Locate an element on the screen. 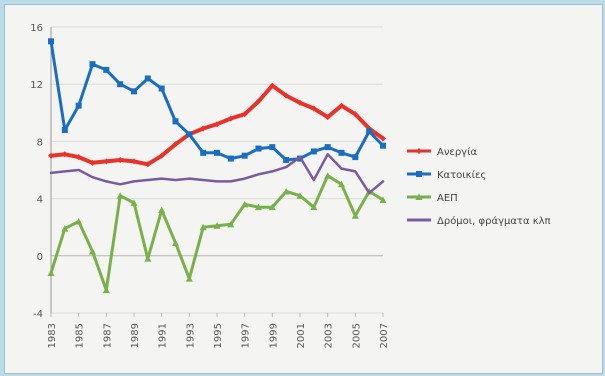 This screenshot has width=605, height=376. x-tick-label: 1983 is located at coordinates (52, 335).